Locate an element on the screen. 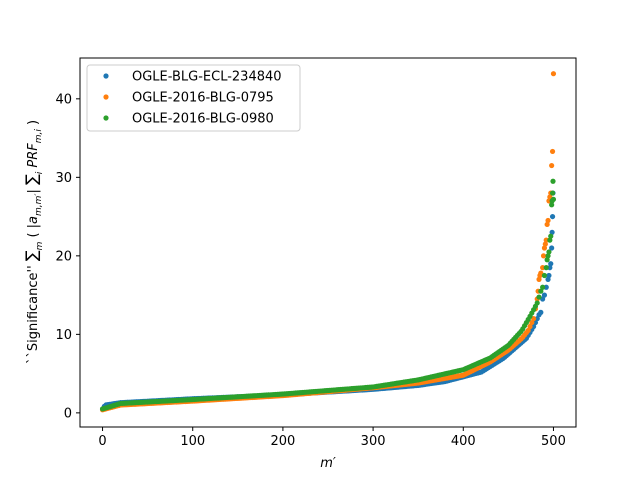 This screenshot has width=640, height=480. y-tick-label-0: 0 is located at coordinates (68, 413).